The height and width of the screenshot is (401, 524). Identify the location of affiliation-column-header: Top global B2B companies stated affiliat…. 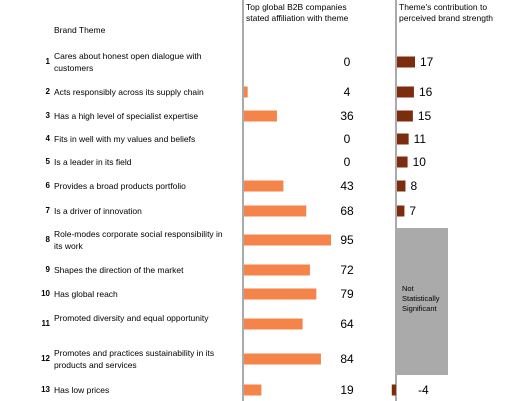
(297, 12).